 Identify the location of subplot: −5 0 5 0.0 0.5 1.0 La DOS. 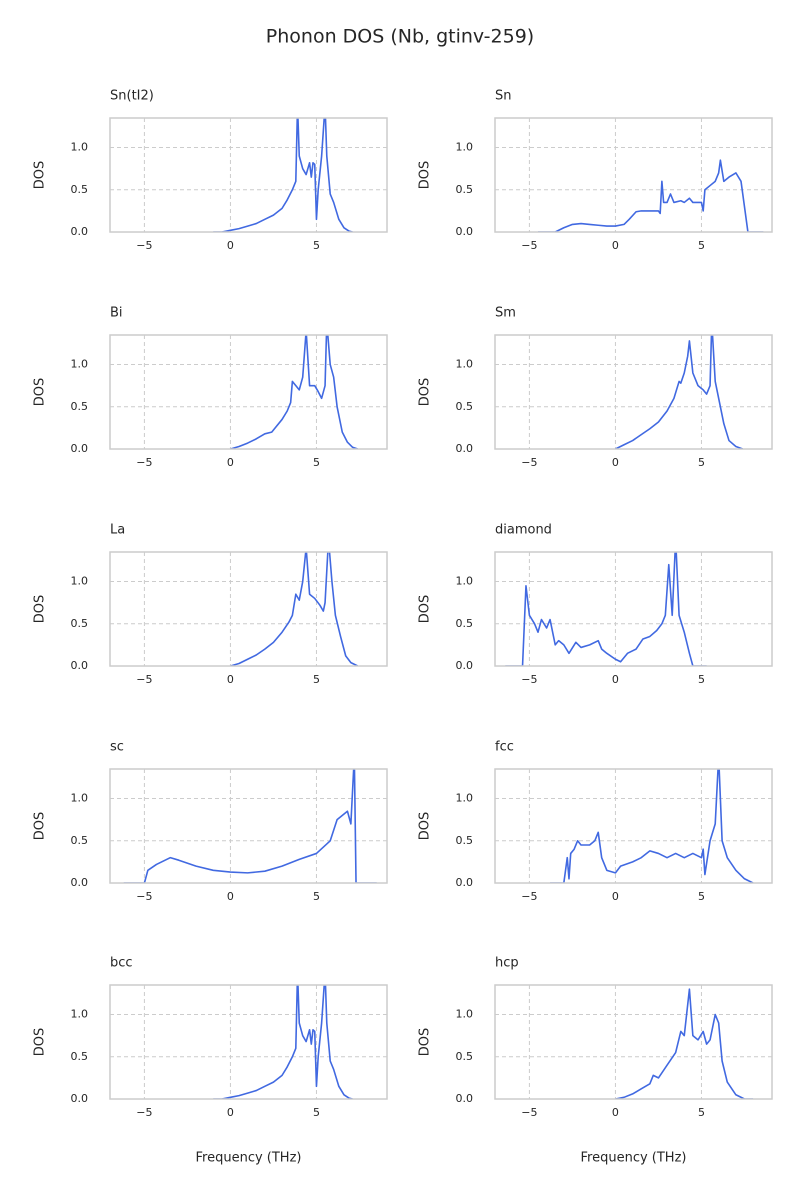
(210, 604).